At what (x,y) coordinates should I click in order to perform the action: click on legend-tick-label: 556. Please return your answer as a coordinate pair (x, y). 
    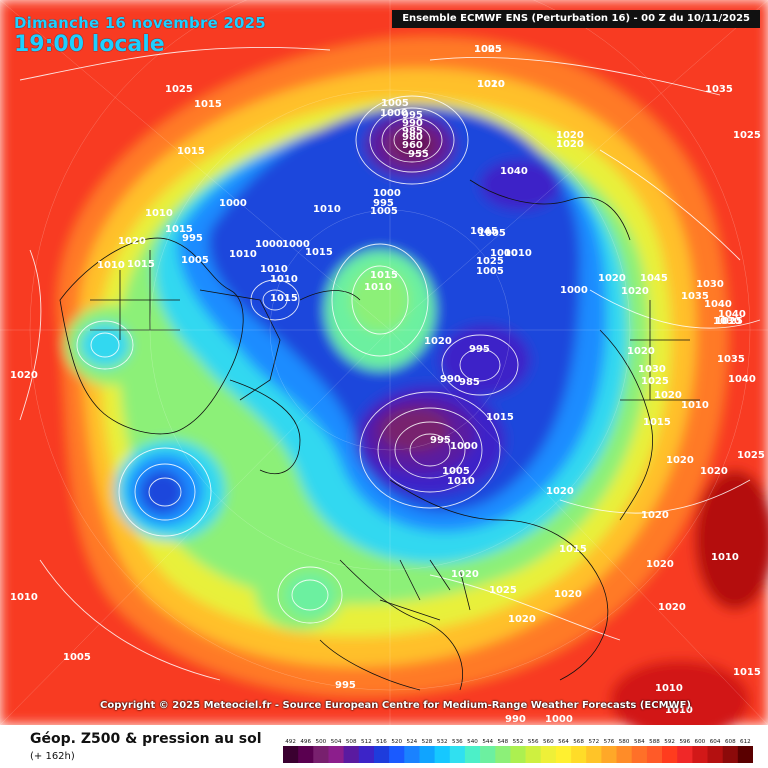
    Looking at the image, I should click on (533, 742).